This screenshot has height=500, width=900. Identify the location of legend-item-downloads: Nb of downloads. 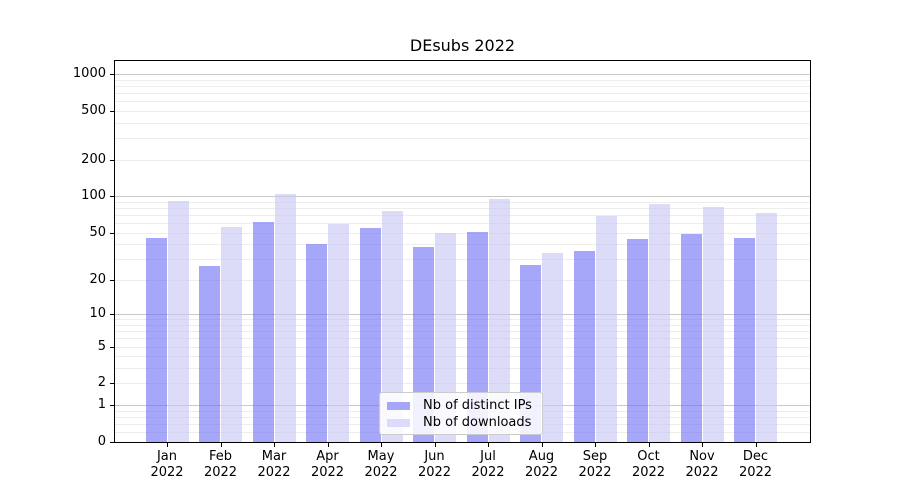
(461, 422).